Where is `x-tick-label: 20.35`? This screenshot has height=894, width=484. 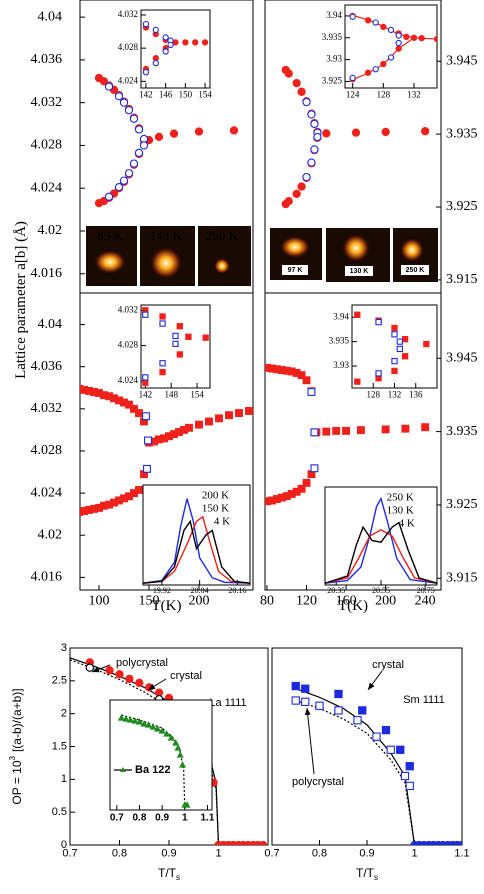 x-tick-label: 20.35 is located at coordinates (336, 590).